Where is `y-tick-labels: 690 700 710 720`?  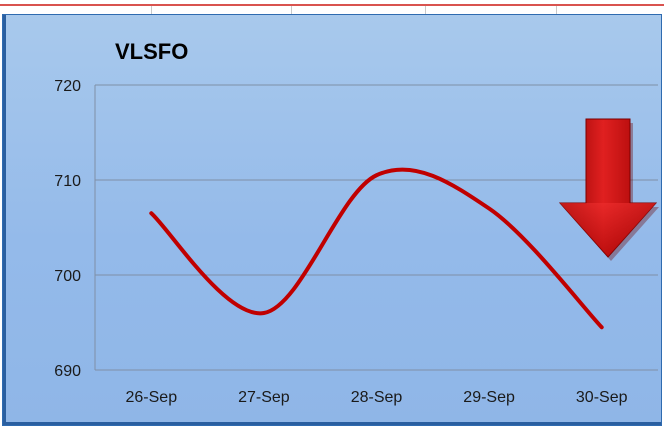
y-tick-labels: 690 700 710 720 is located at coordinates (67, 229).